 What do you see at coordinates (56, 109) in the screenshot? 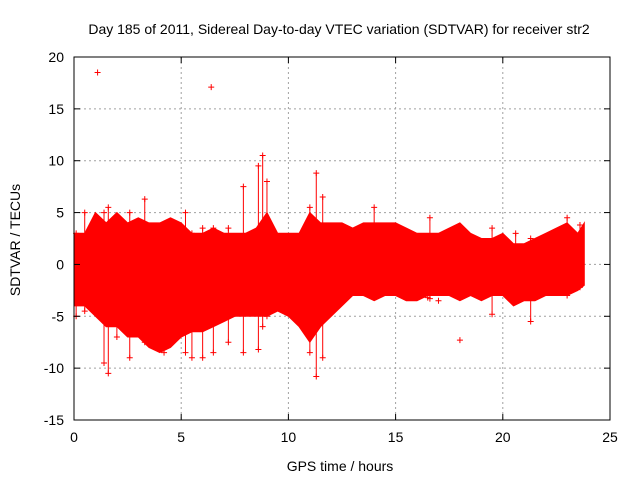
I see `y-tick-label: 15` at bounding box center [56, 109].